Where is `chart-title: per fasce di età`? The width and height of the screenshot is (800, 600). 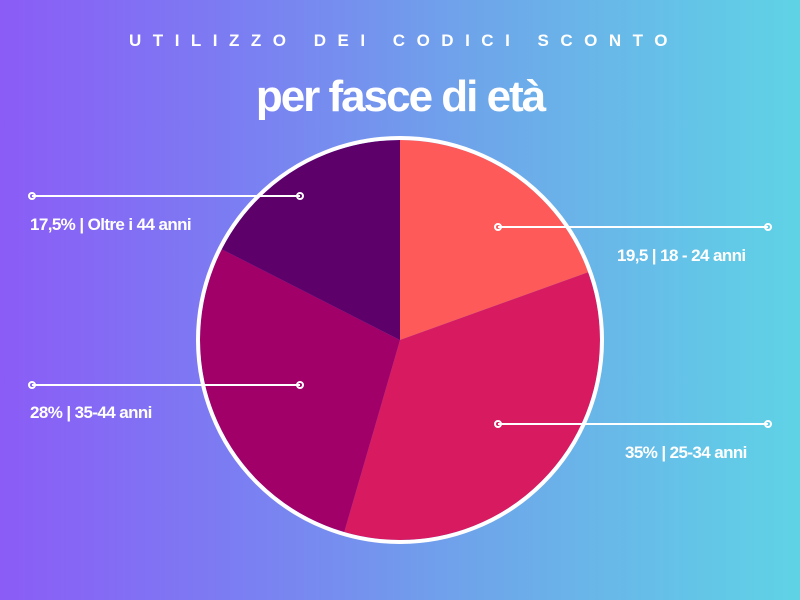
chart-title: per fasce di età is located at coordinates (400, 96).